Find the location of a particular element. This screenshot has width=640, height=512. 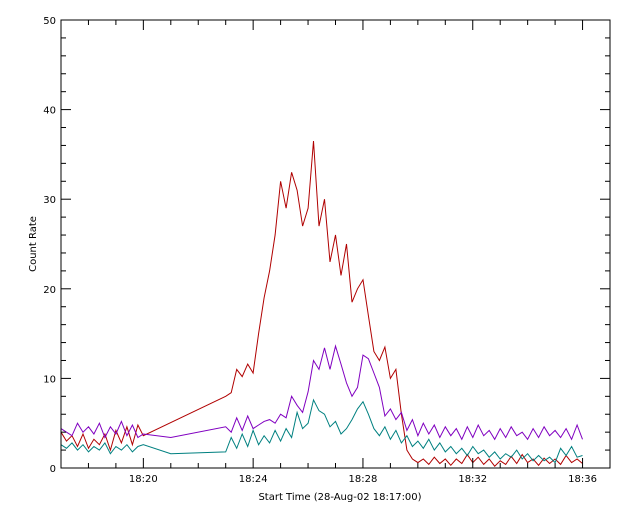

y-axis-title: Count Rate is located at coordinates (33, 244).